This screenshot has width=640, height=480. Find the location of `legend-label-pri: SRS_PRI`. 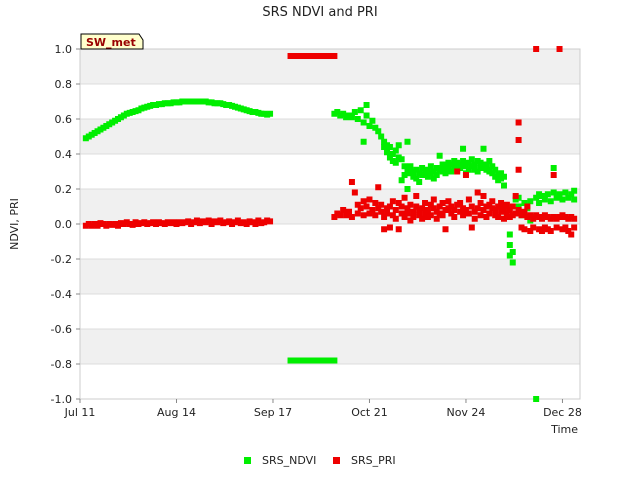

legend-label-pri: SRS_PRI is located at coordinates (373, 460).